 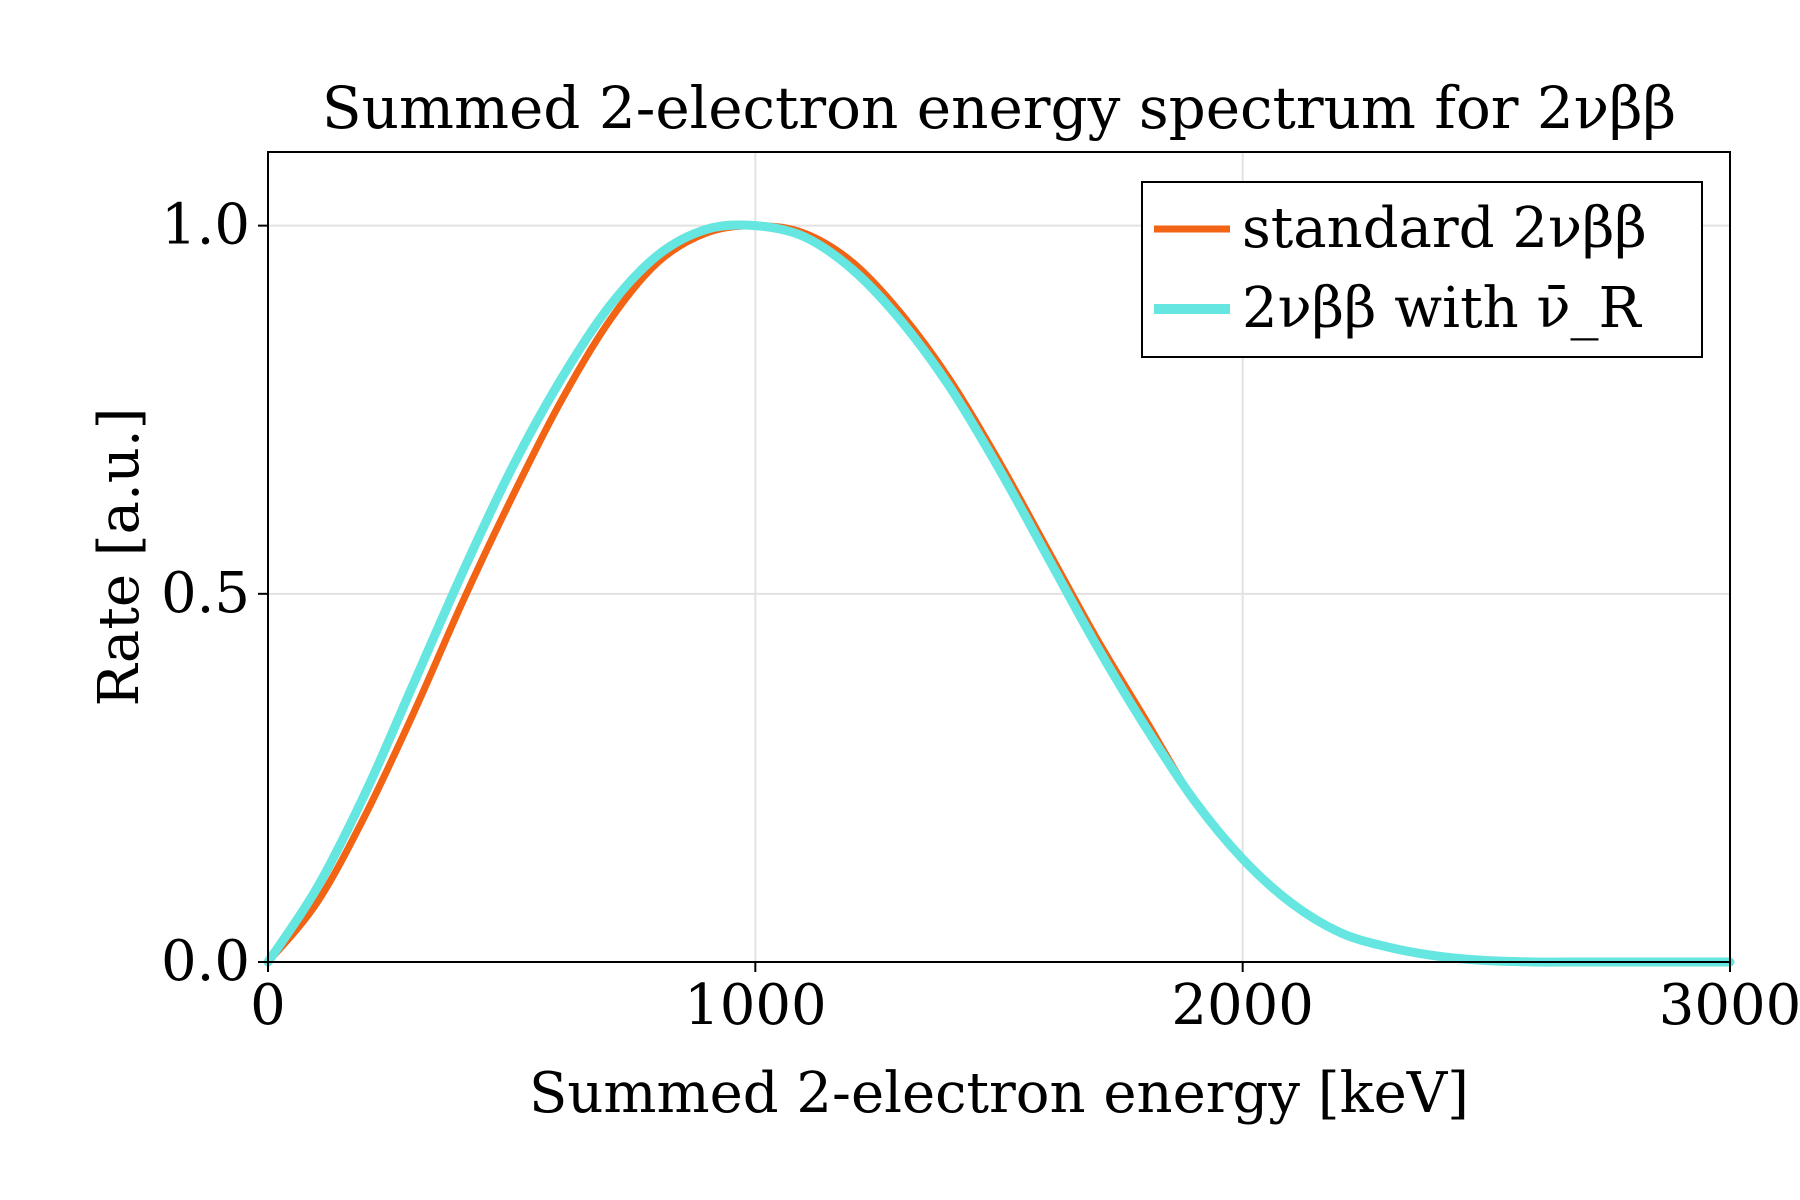 What do you see at coordinates (1444, 228) in the screenshot?
I see `legend-label-standard: standard 2νββ` at bounding box center [1444, 228].